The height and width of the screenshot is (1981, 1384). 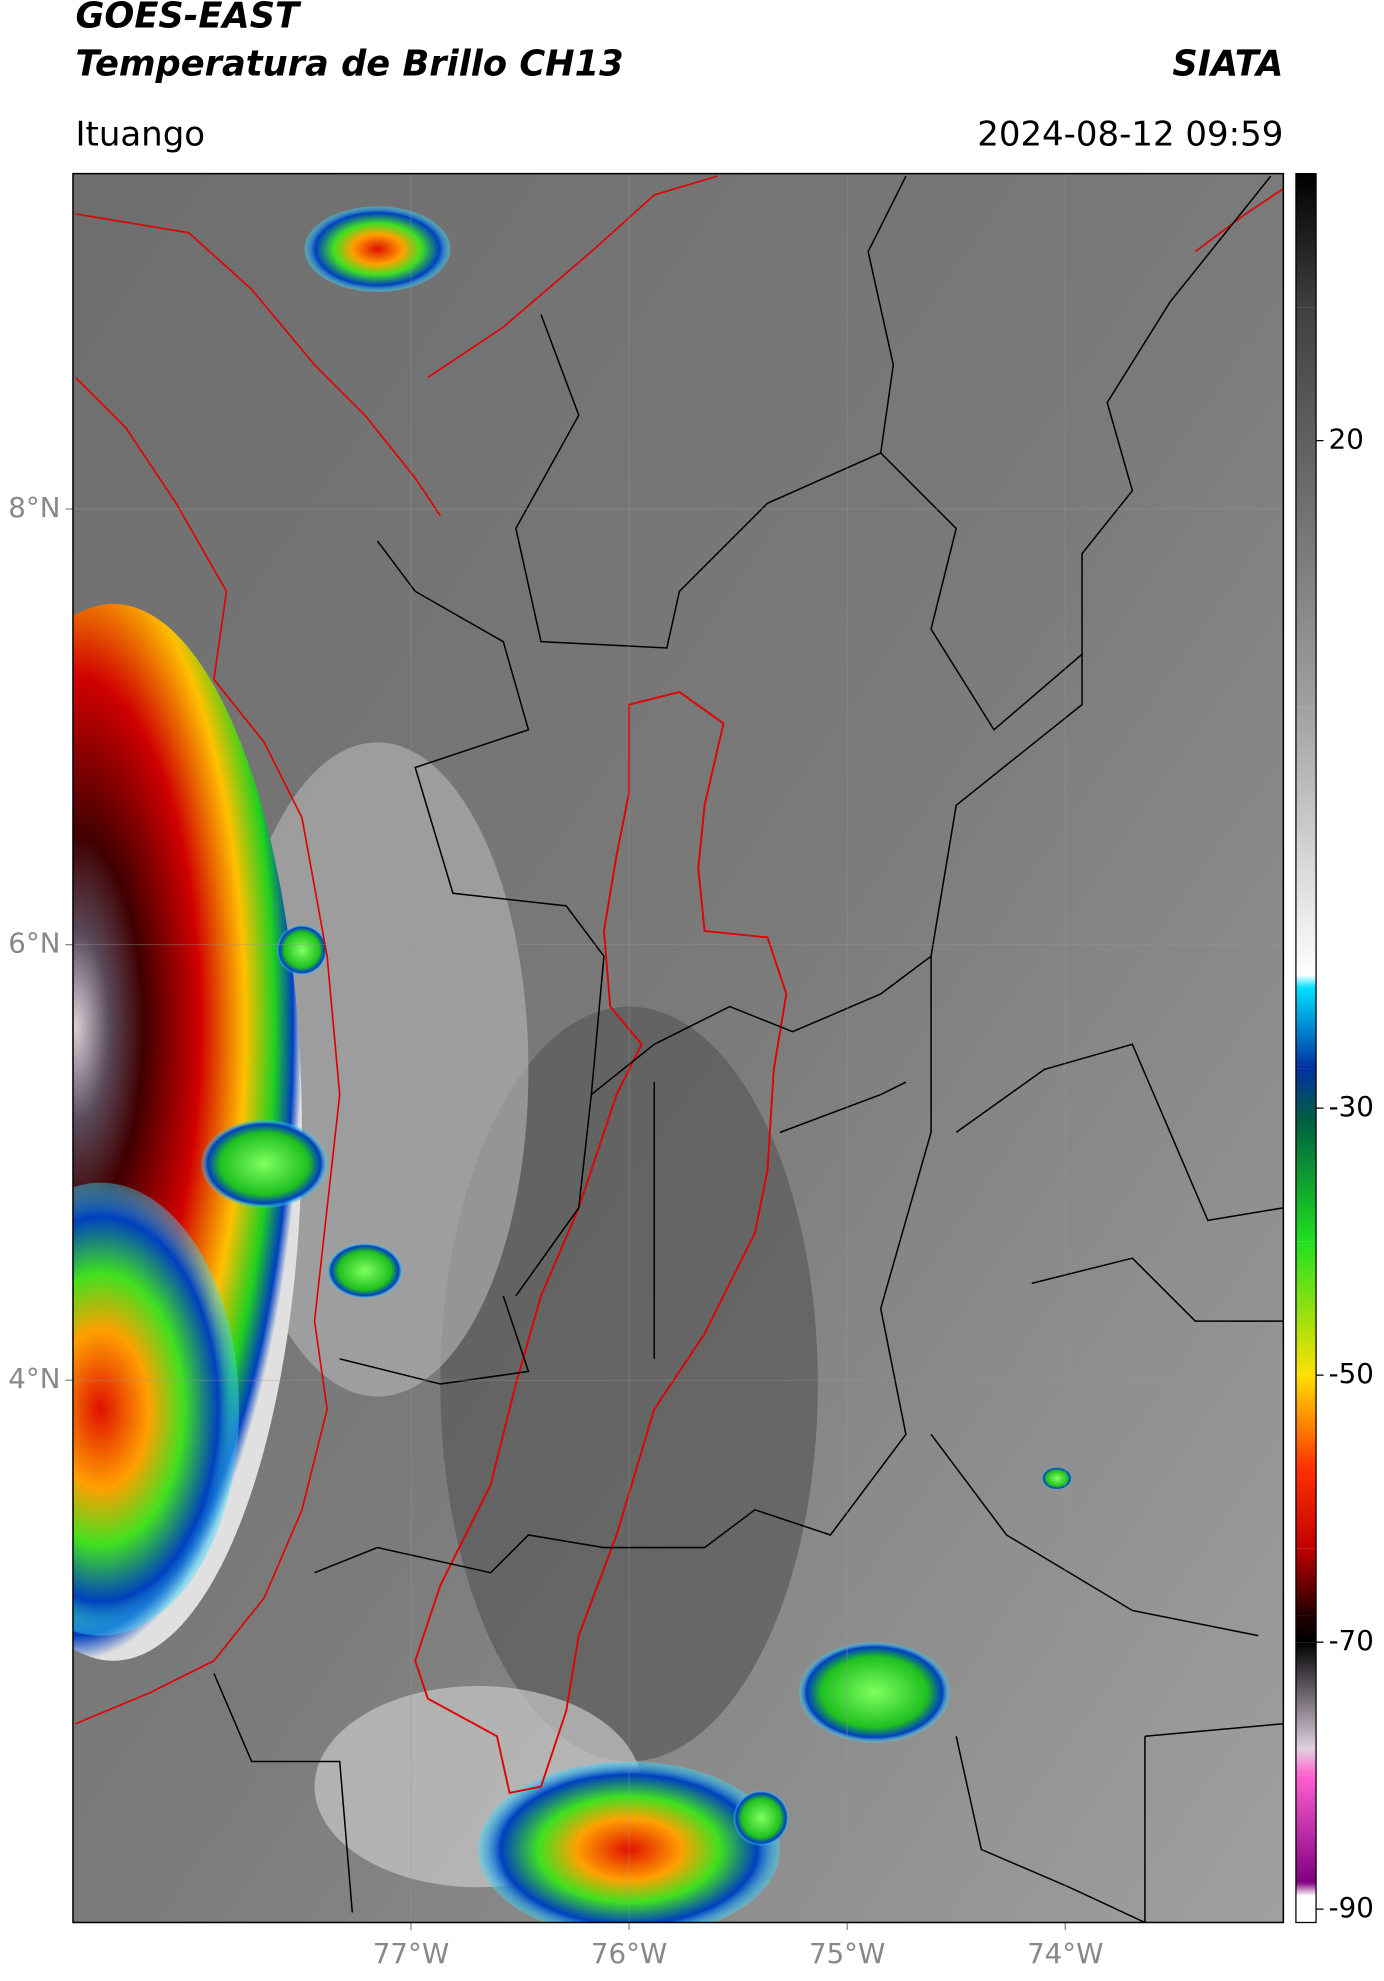 I want to click on colorbar-tick-label: 20, so click(x=1346, y=439).